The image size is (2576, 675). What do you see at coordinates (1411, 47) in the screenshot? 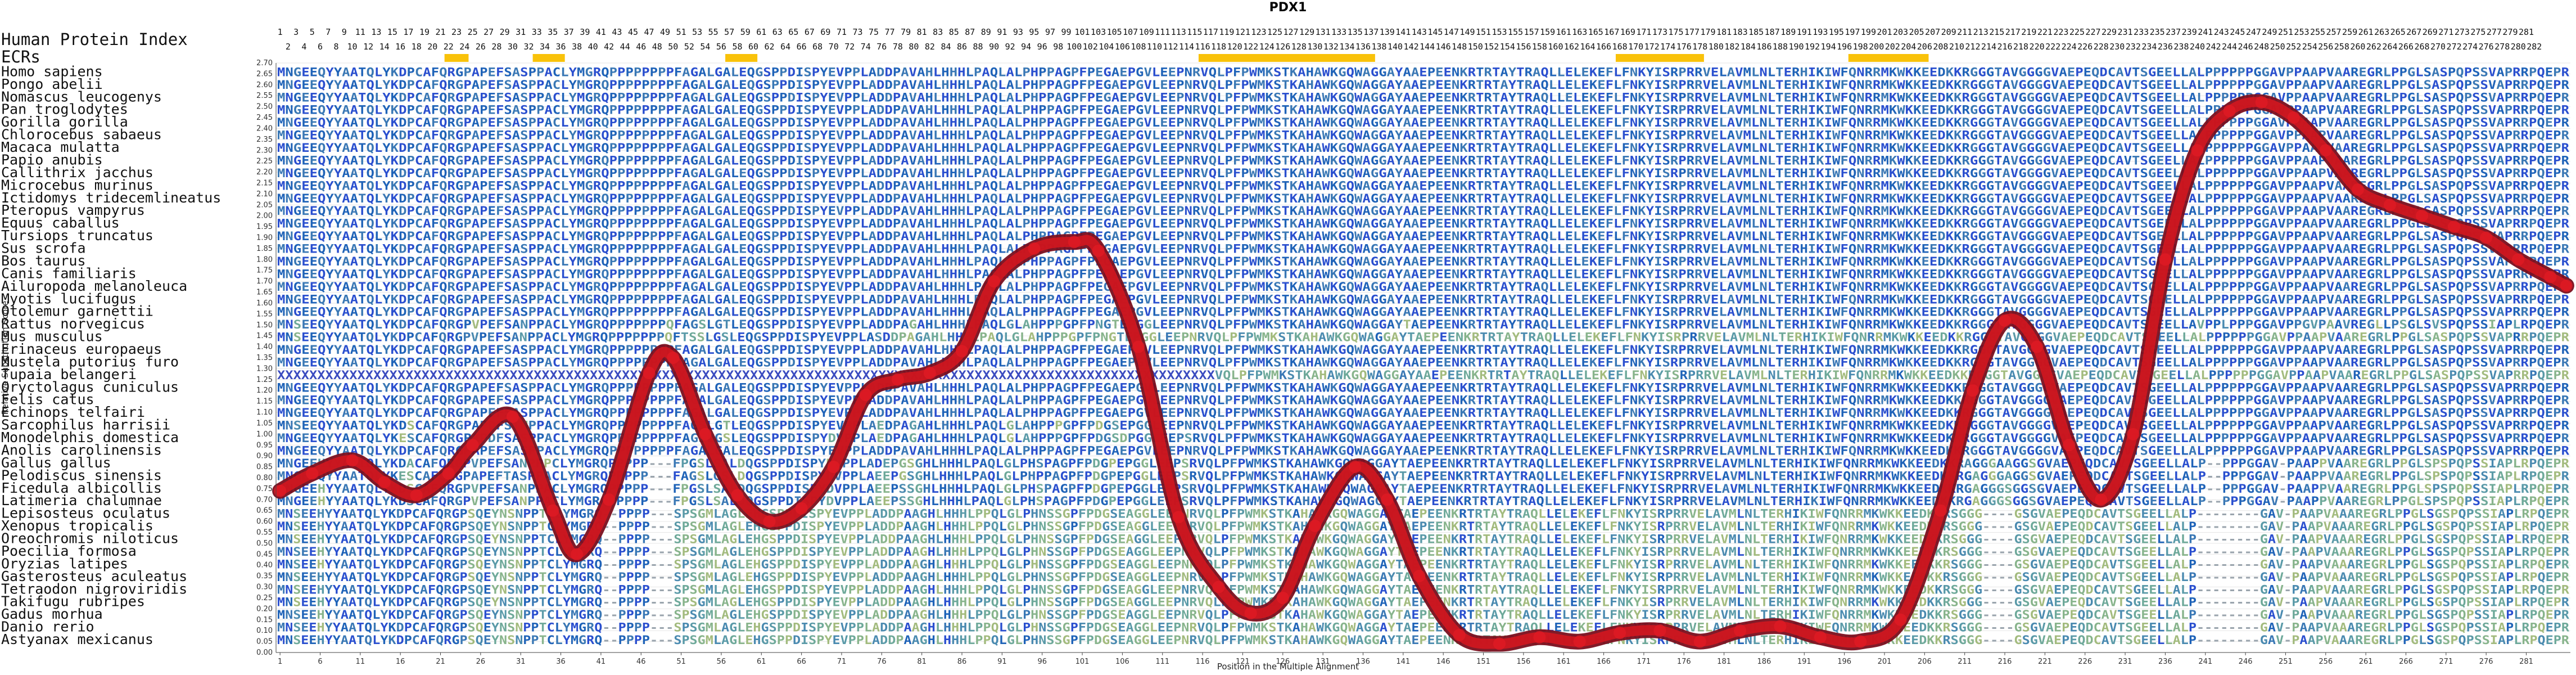
I see `hpi-number: 142` at bounding box center [1411, 47].